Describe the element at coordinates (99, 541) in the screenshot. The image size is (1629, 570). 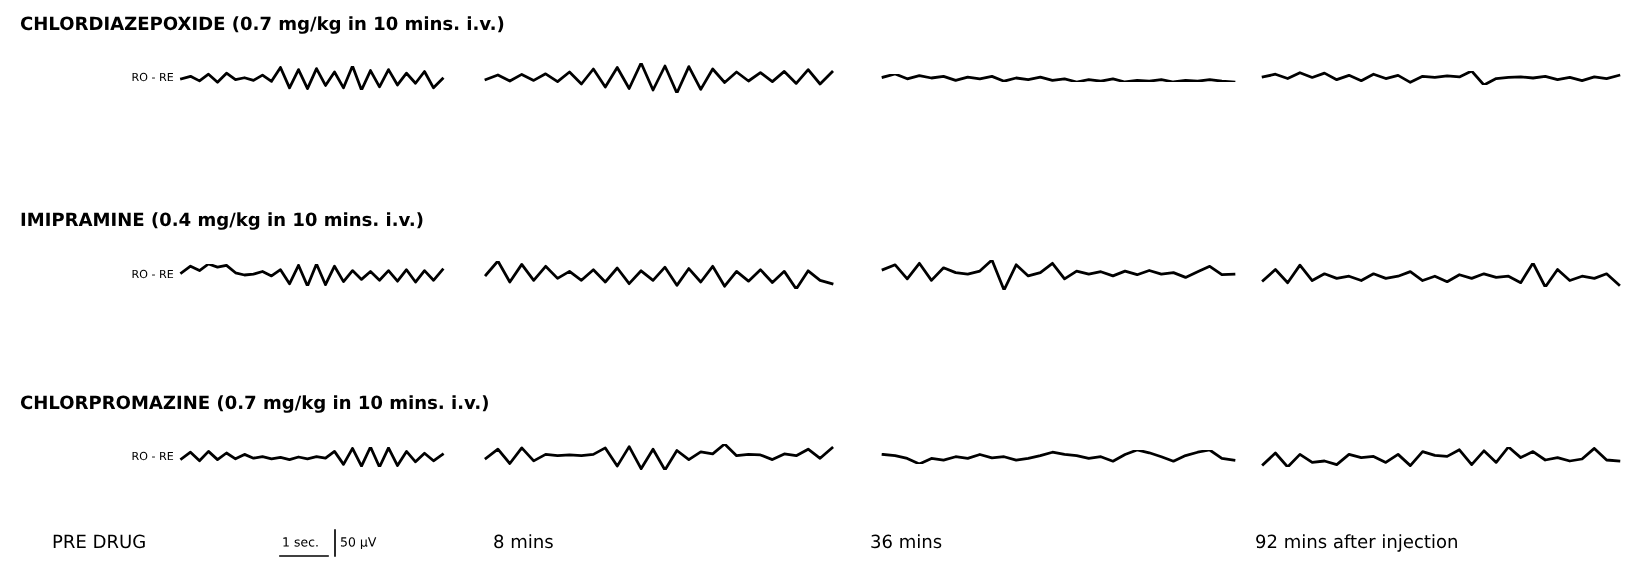
I see `x-axis-title: PRE DRUG` at that location.